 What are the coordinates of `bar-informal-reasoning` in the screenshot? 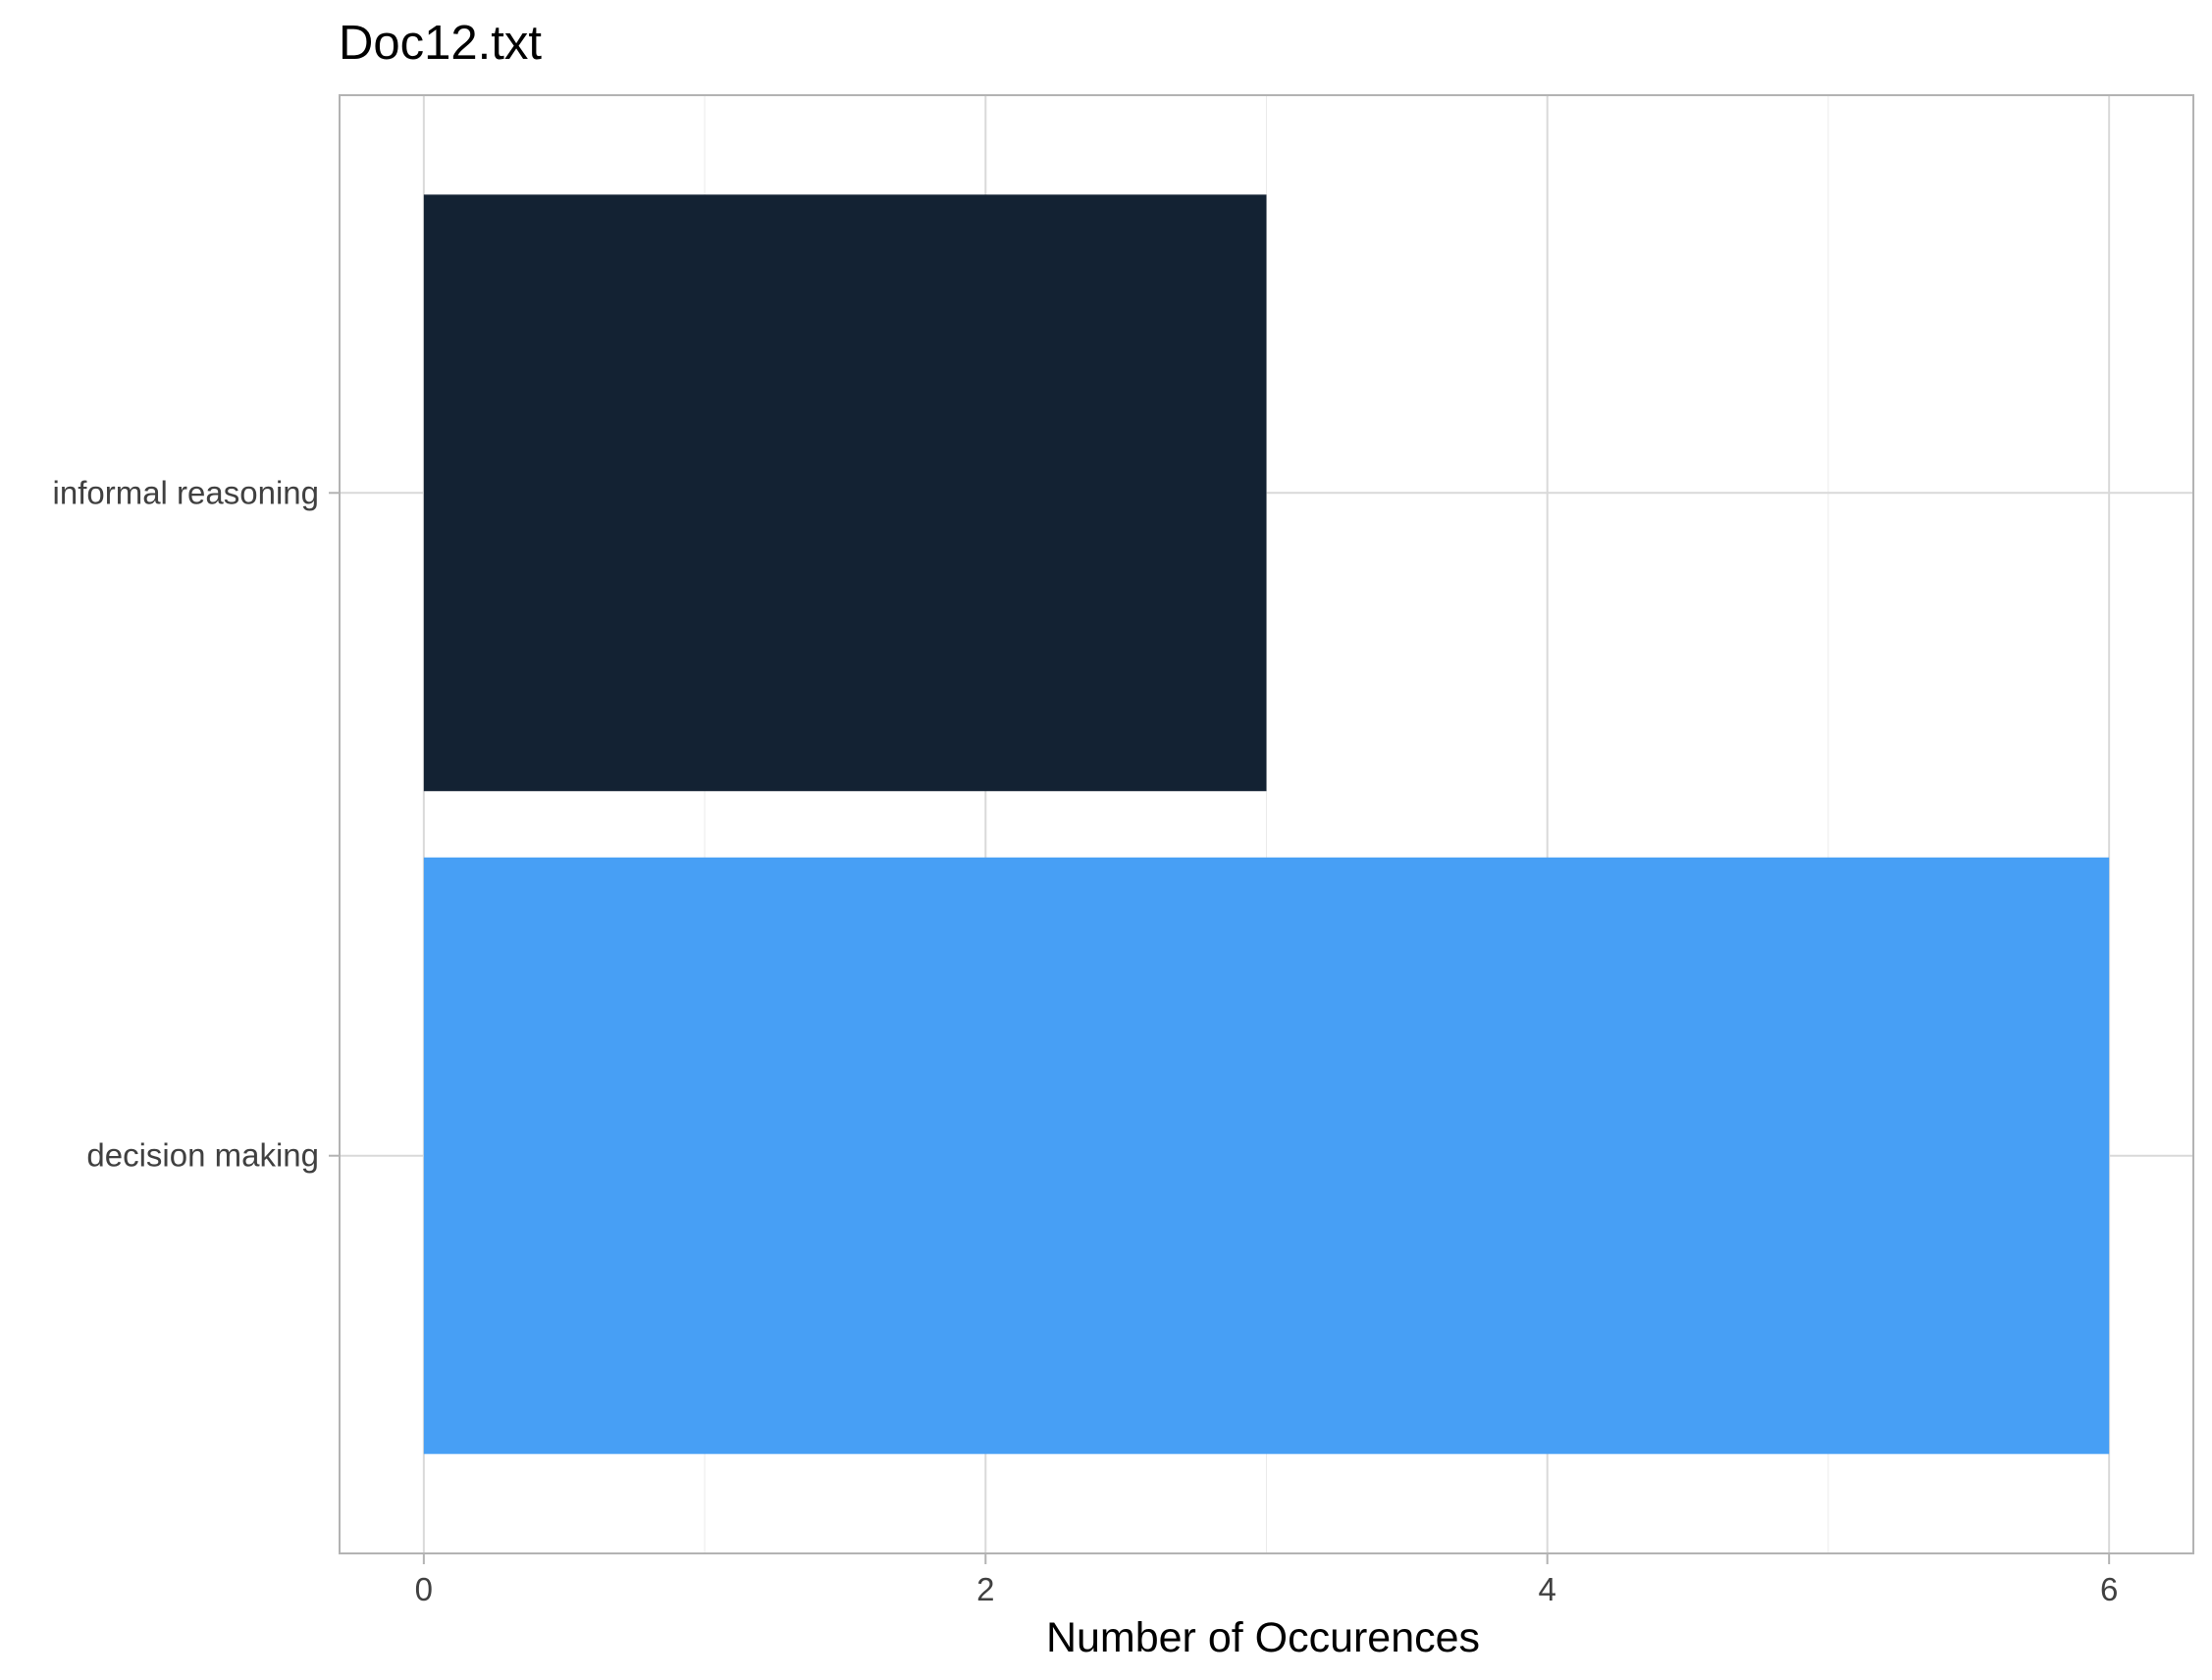 It's located at (845, 493).